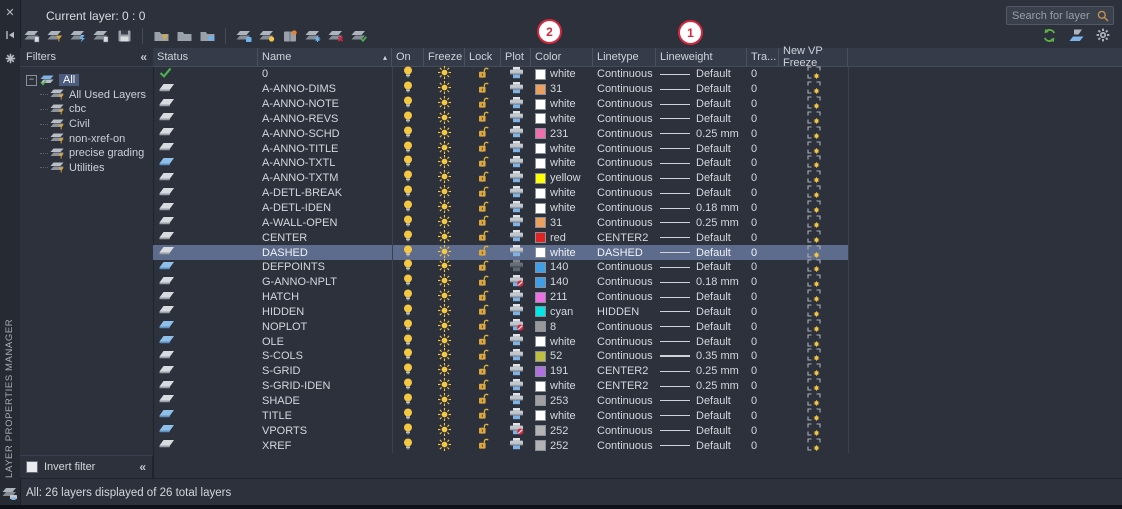  Describe the element at coordinates (500, 326) in the screenshot. I see `layer-row: NOPLOT 8 Continuous Default 0` at that location.